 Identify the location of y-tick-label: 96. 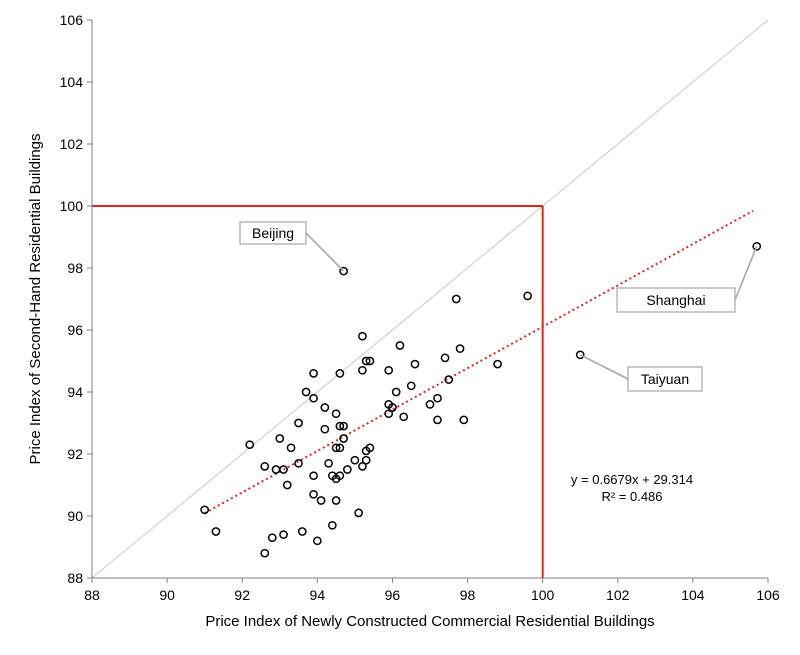
(75, 330).